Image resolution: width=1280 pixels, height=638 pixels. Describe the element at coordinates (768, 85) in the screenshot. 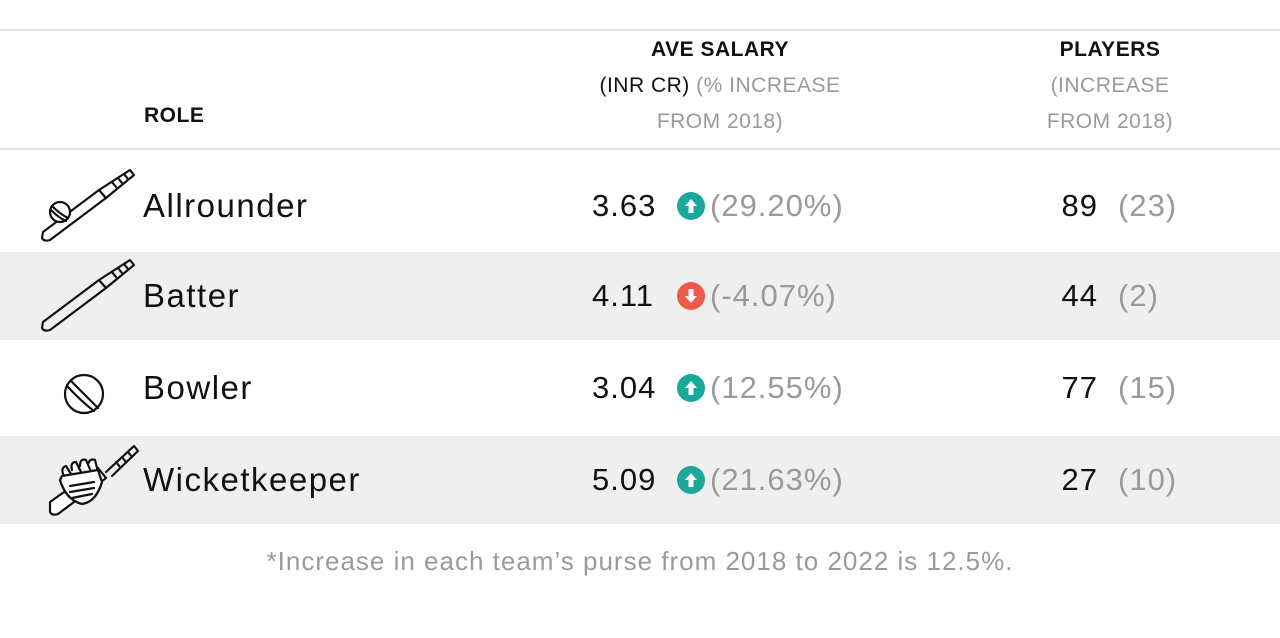

I see `header-salary-note-1: (% INCREASE` at that location.